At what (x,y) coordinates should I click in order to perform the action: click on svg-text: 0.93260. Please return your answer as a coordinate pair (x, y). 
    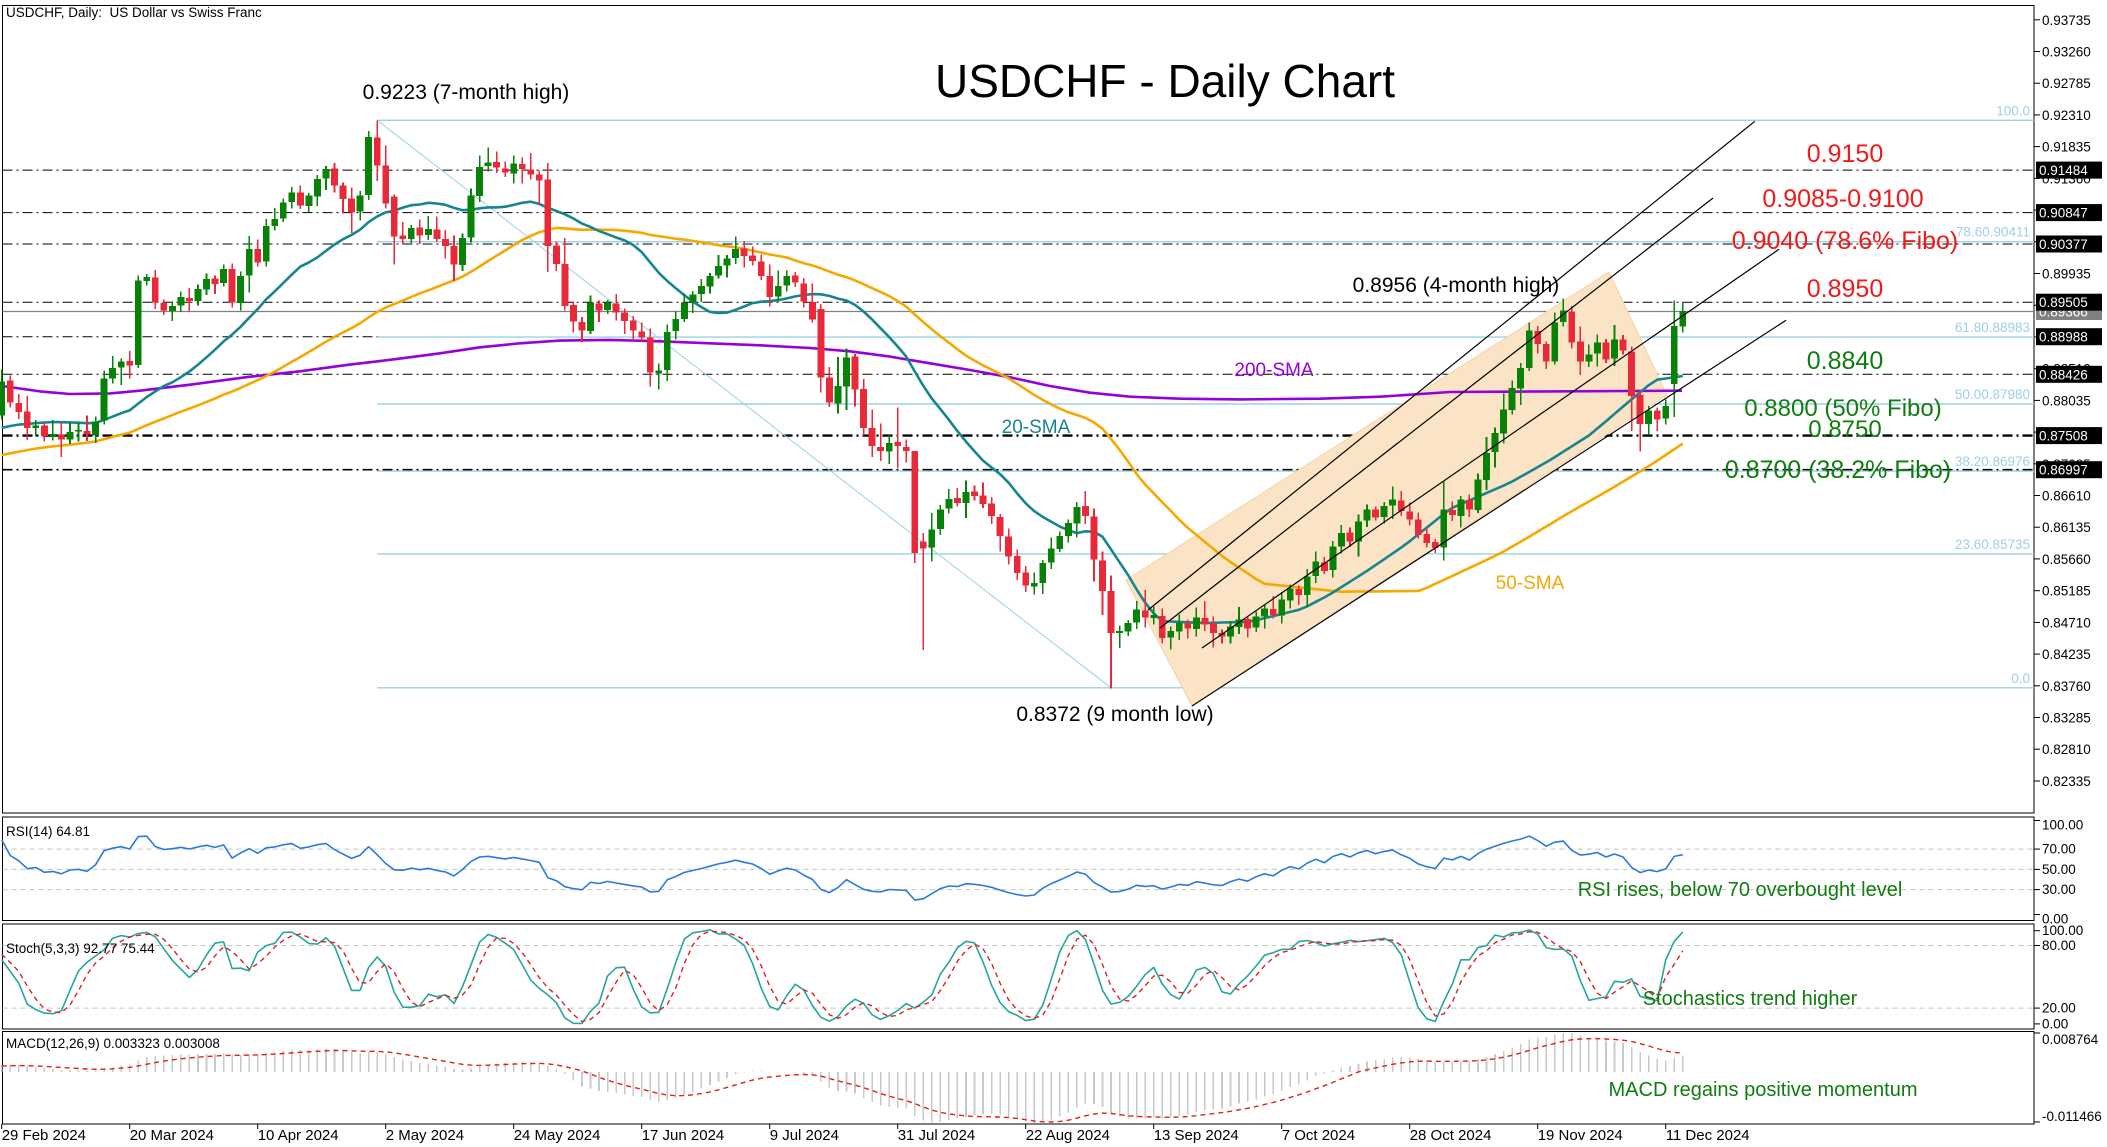
    Looking at the image, I should click on (2066, 52).